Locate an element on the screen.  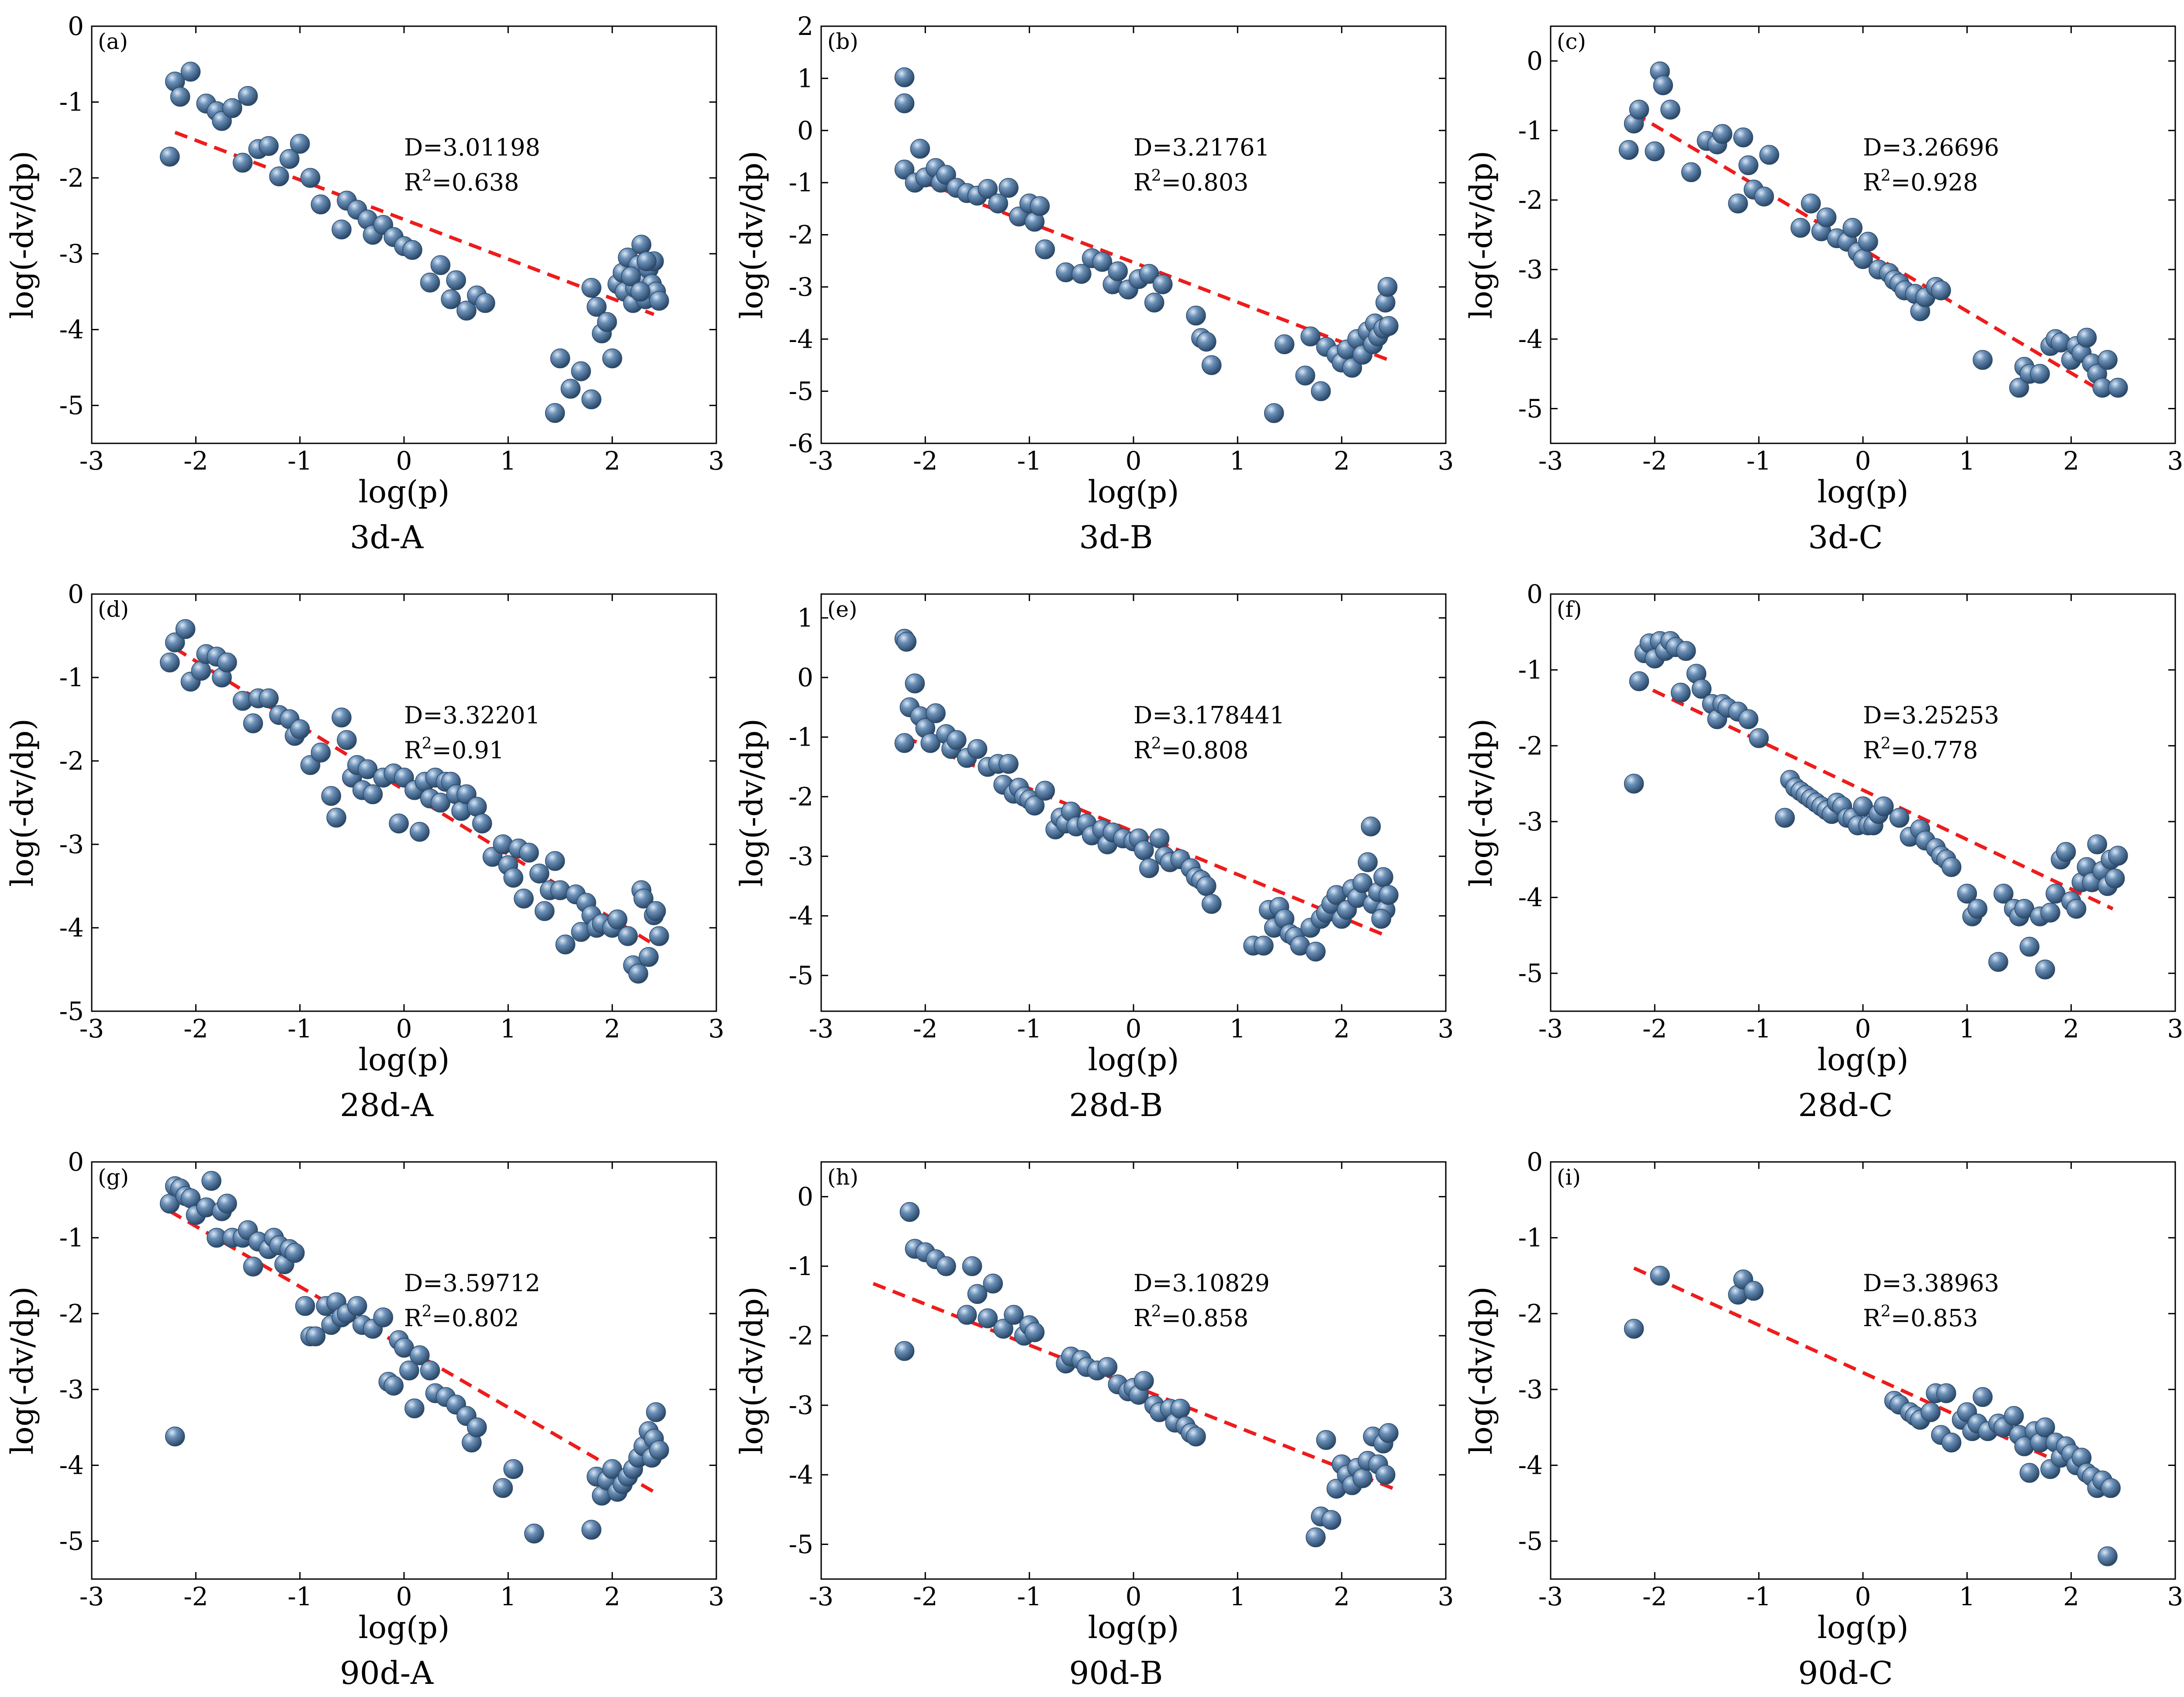
x-tick-label: 3 is located at coordinates (716, 1029).